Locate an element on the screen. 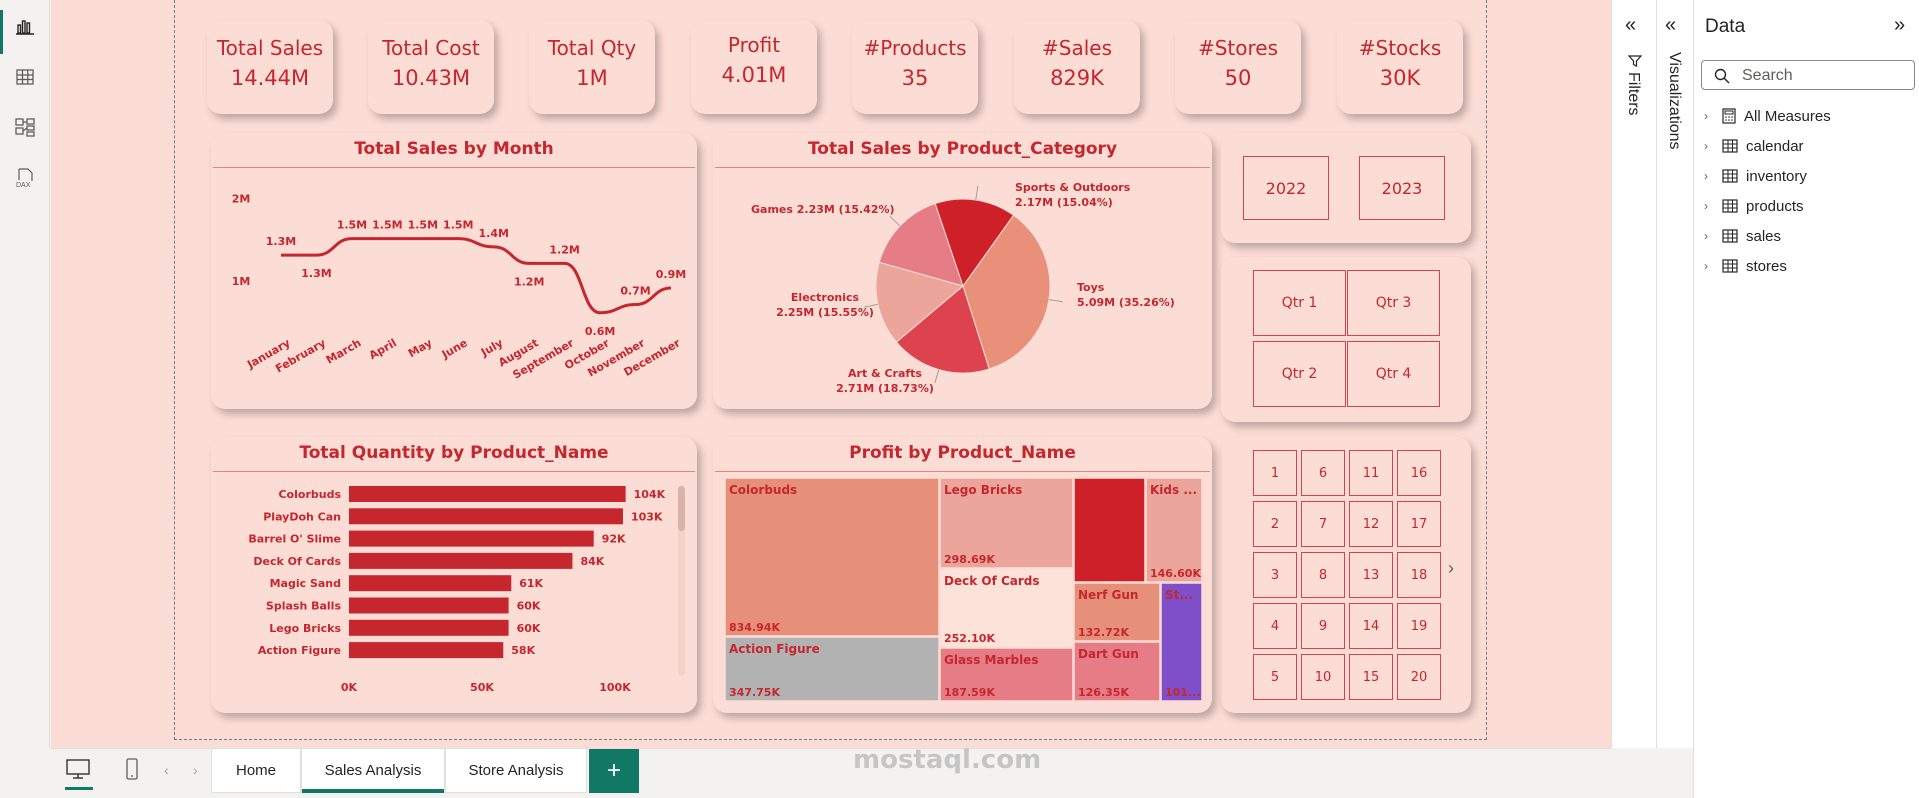  title-underline is located at coordinates (962, 471).